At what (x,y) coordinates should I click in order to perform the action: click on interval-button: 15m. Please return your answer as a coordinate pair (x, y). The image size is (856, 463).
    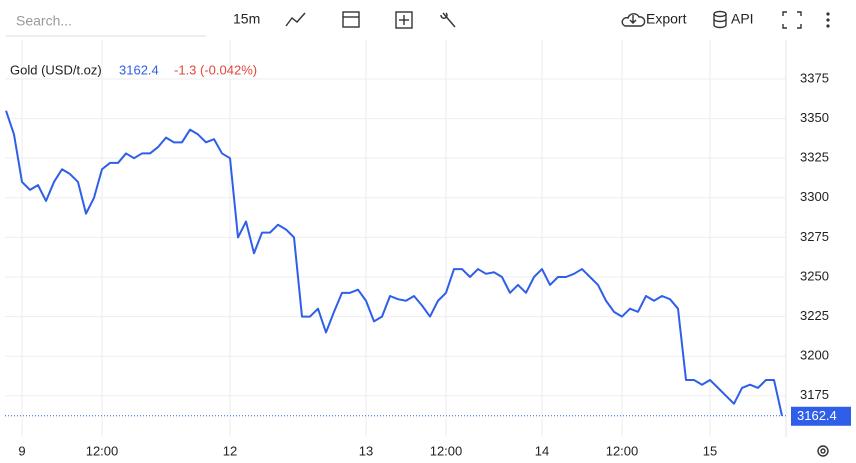
    Looking at the image, I should click on (246, 19).